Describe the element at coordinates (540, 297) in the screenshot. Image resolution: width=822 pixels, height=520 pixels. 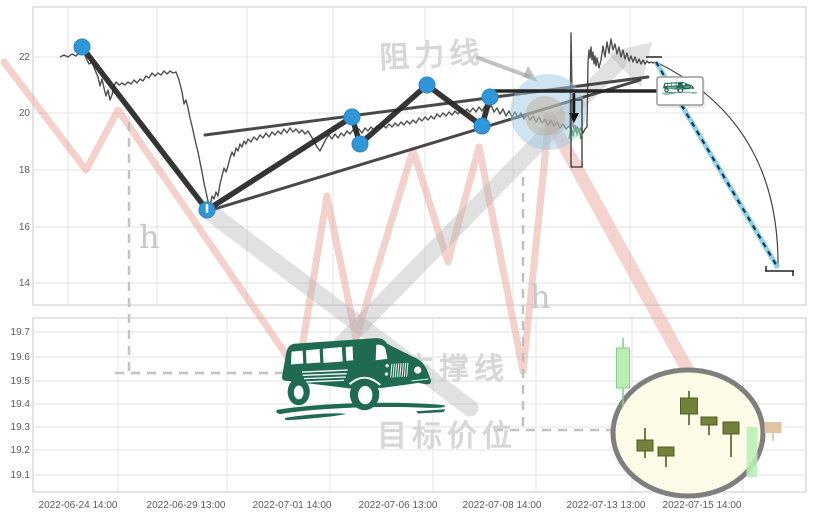
I see `measure-h-label-2: h` at that location.